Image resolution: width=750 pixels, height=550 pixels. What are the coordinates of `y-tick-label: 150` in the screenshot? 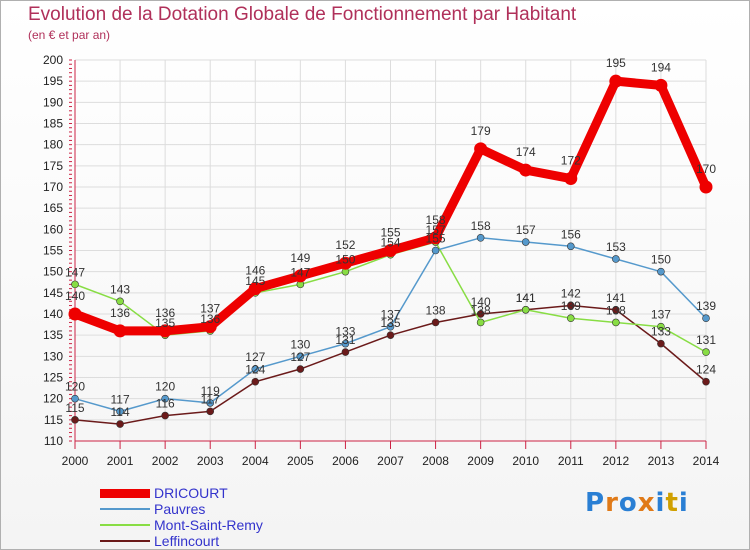 It's located at (53, 272).